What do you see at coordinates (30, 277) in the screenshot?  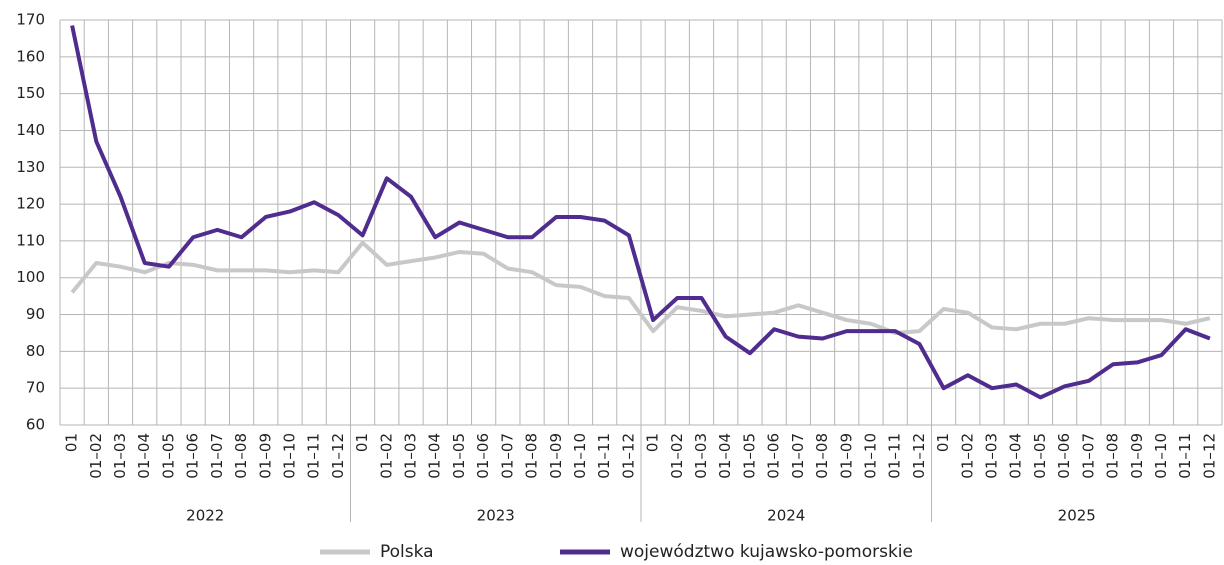 I see `y-tick-label: 100` at bounding box center [30, 277].